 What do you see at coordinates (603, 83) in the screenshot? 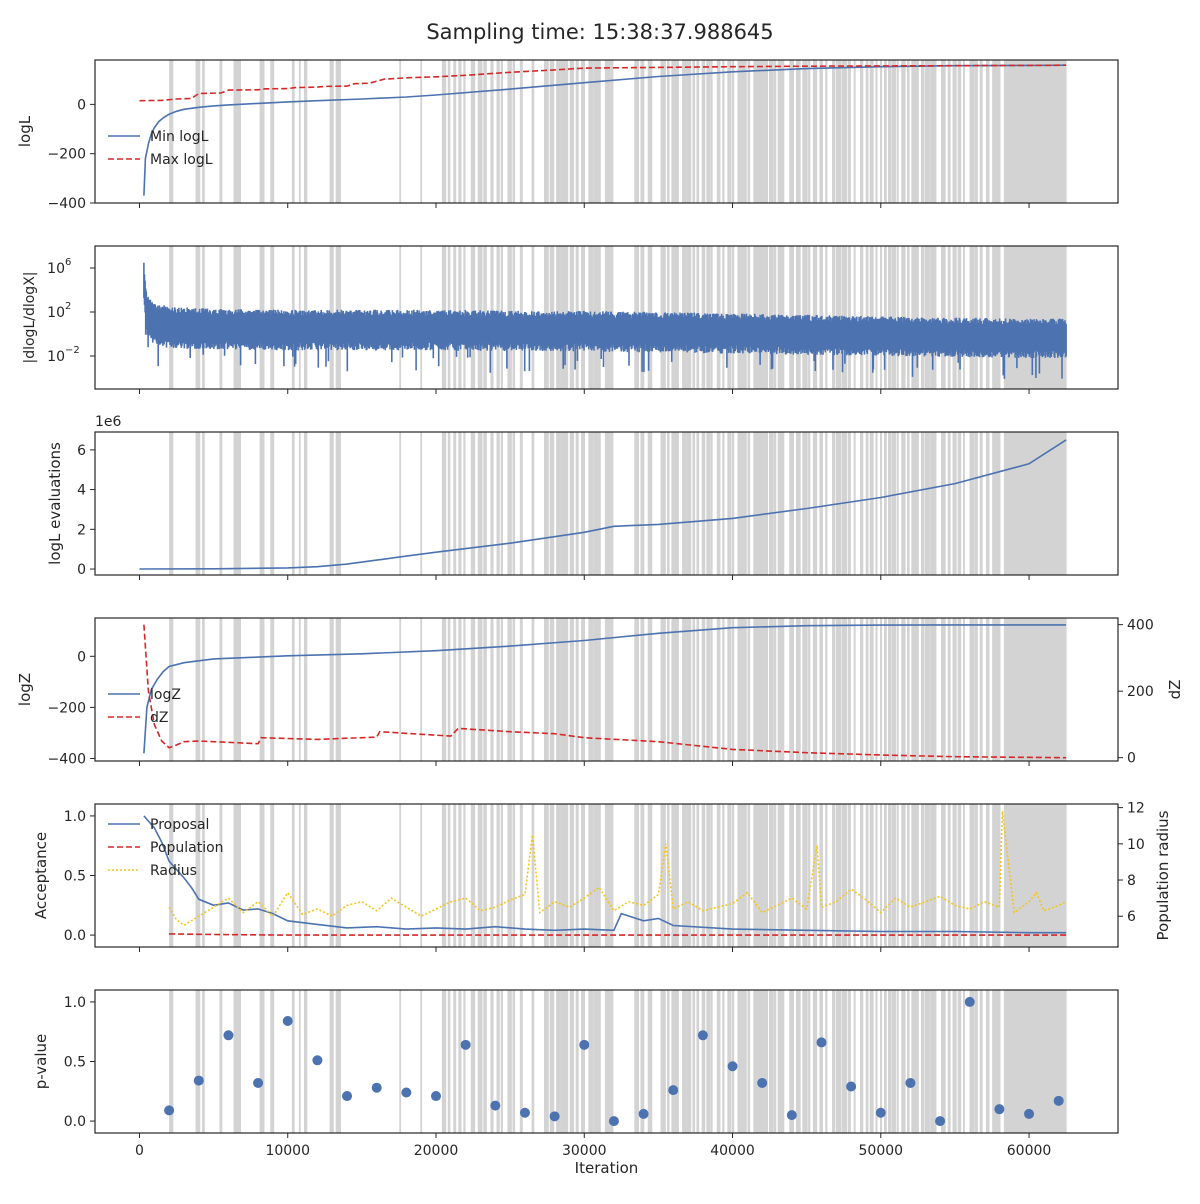
I see `series-line-max-logl` at bounding box center [603, 83].